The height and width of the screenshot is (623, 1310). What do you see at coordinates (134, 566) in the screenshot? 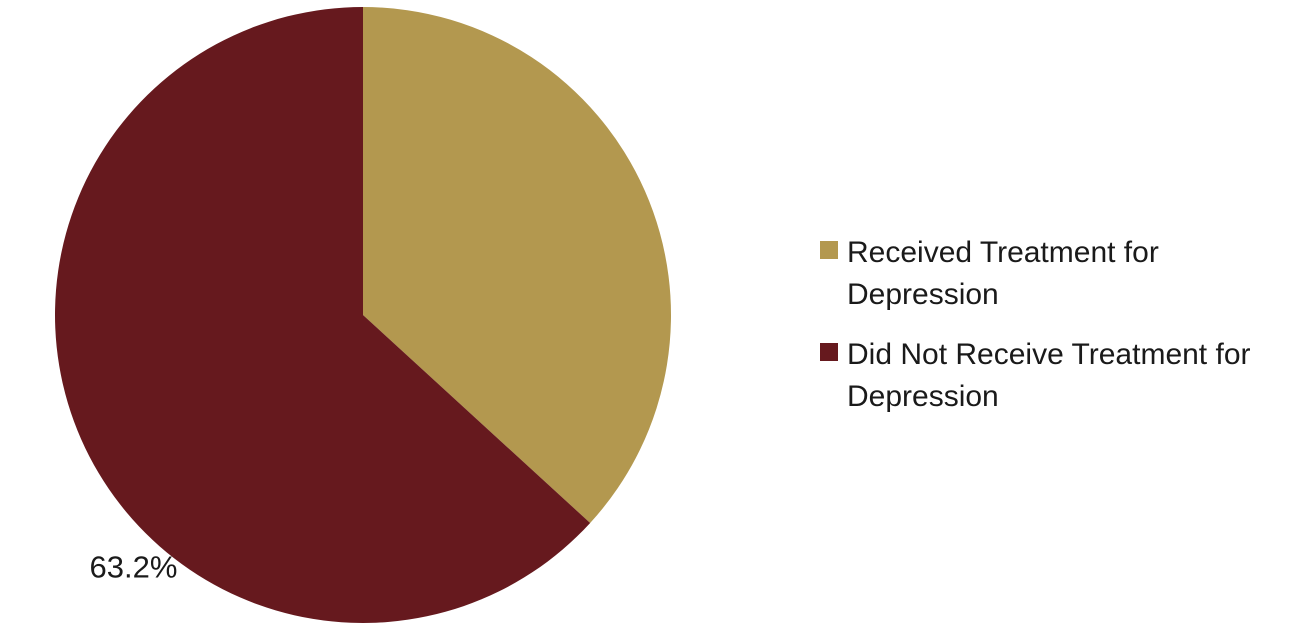
I see `slice-label-not-received: 63.2%` at bounding box center [134, 566].